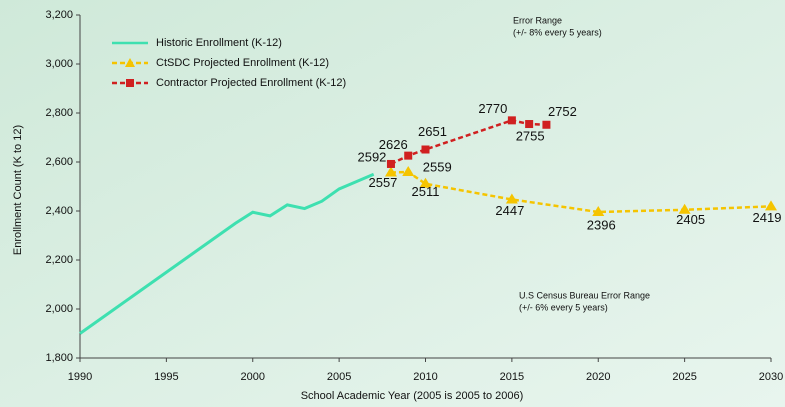 The height and width of the screenshot is (407, 785). I want to click on data-label: 2770, so click(492, 108).